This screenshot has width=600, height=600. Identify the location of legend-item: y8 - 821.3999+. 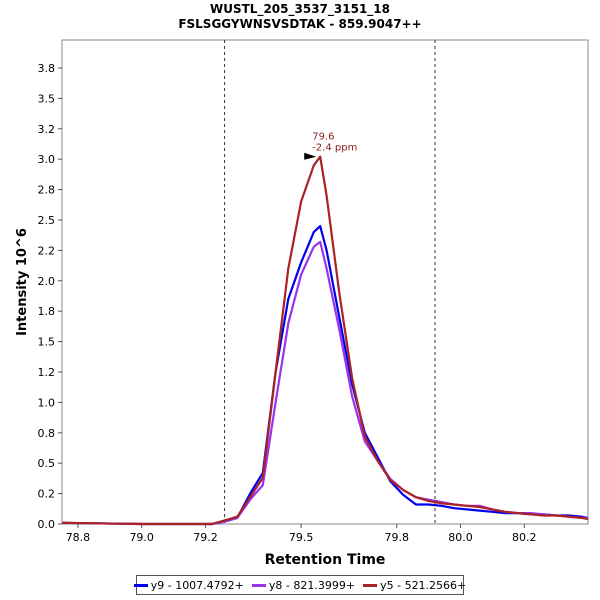
(303, 585).